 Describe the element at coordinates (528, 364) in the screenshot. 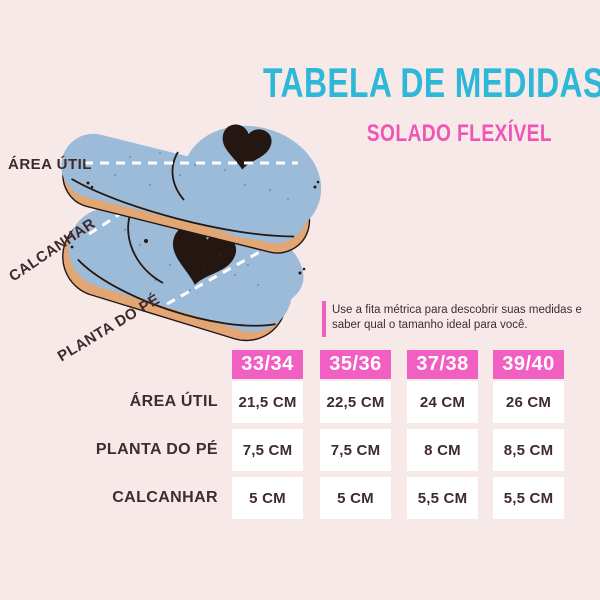

I see `size-column-header: 39/40` at that location.